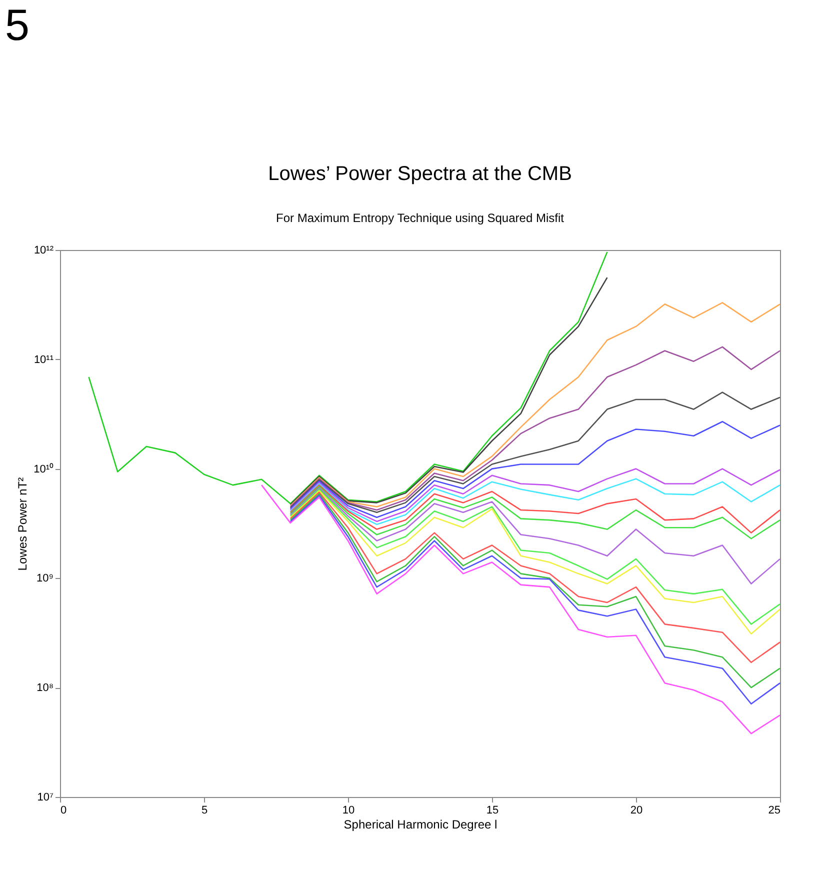 This screenshot has height=891, width=815. What do you see at coordinates (420, 174) in the screenshot?
I see `chart-title: Lowes’ Power Spectra at the CMB` at bounding box center [420, 174].